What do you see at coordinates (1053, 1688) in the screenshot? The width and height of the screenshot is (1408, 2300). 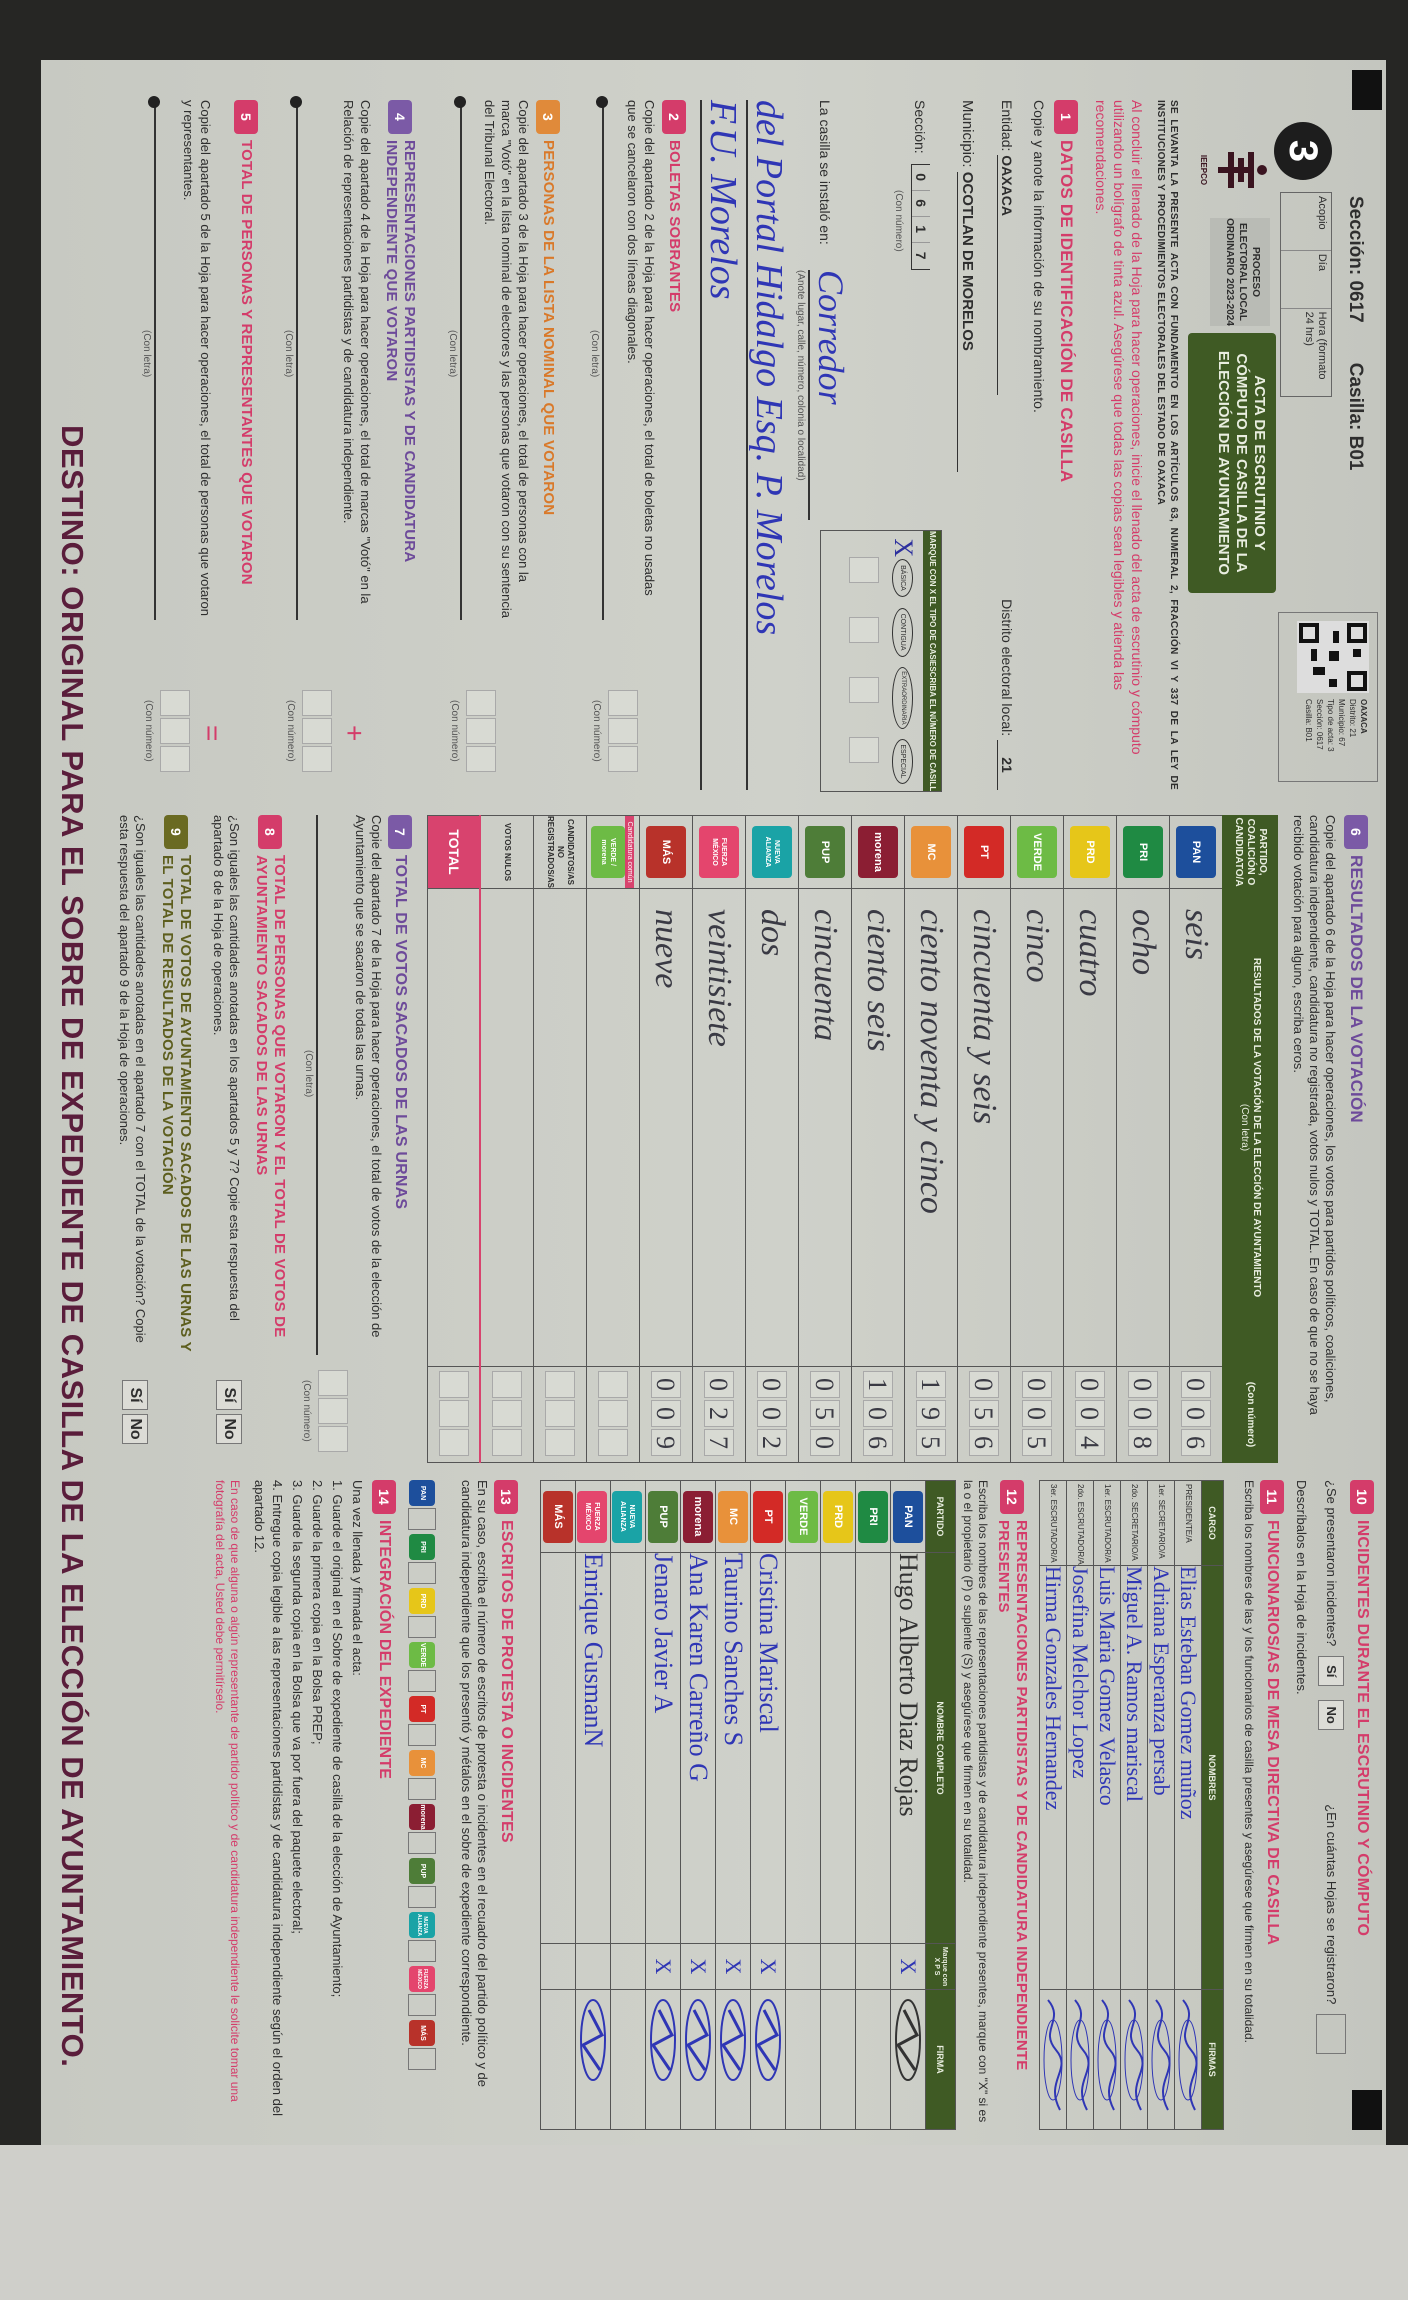 I see `funcionario-name: Hirma Gonzales Hernandez` at bounding box center [1053, 1688].